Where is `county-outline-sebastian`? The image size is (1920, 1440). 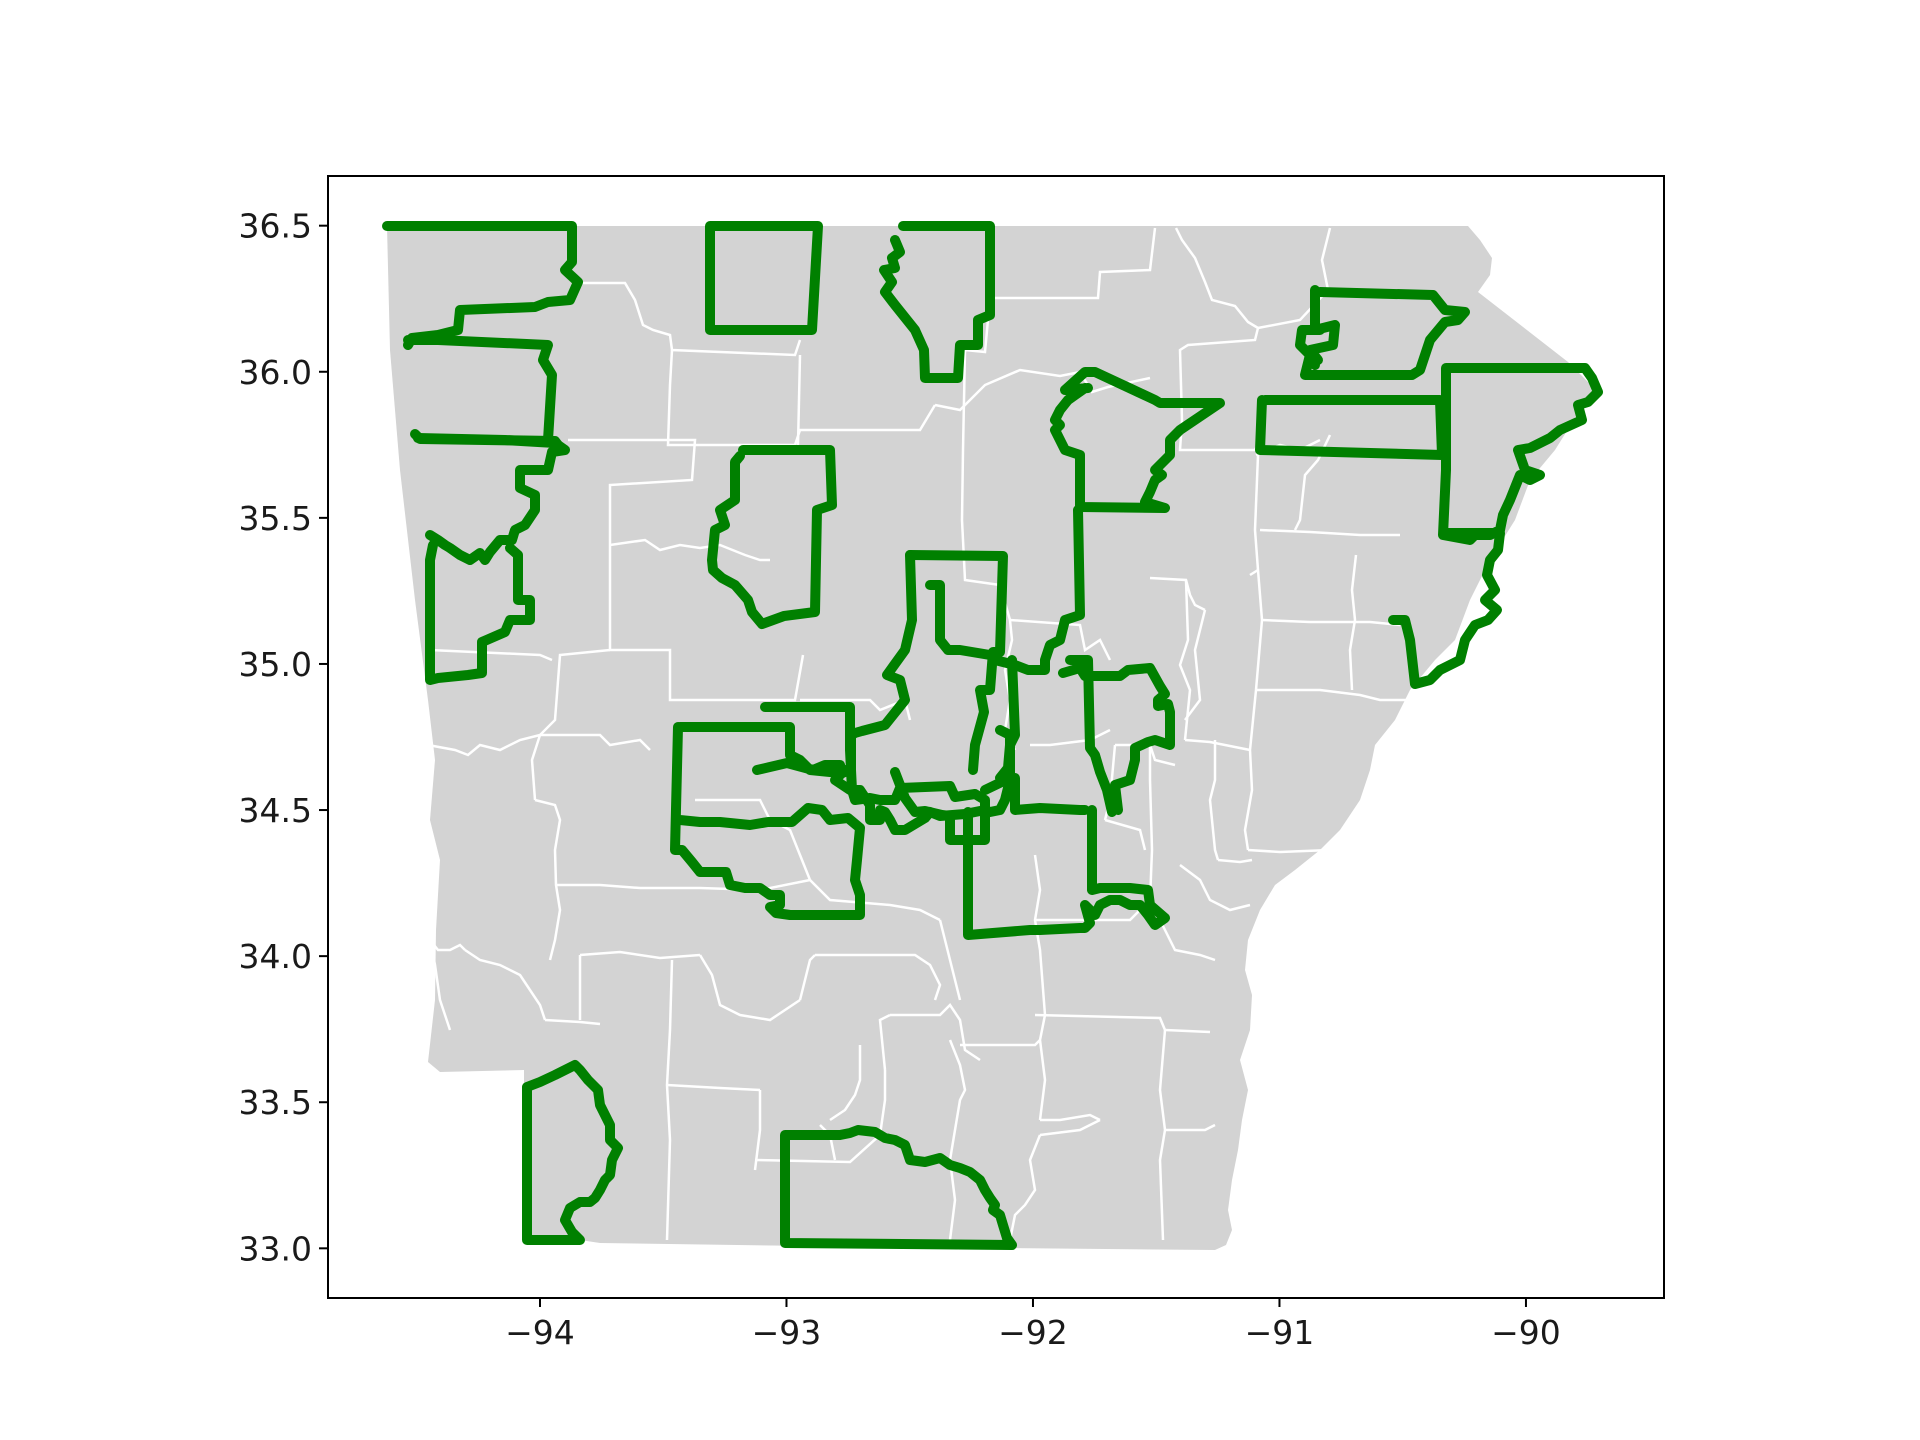
county-outline-sebastian is located at coordinates (480, 612).